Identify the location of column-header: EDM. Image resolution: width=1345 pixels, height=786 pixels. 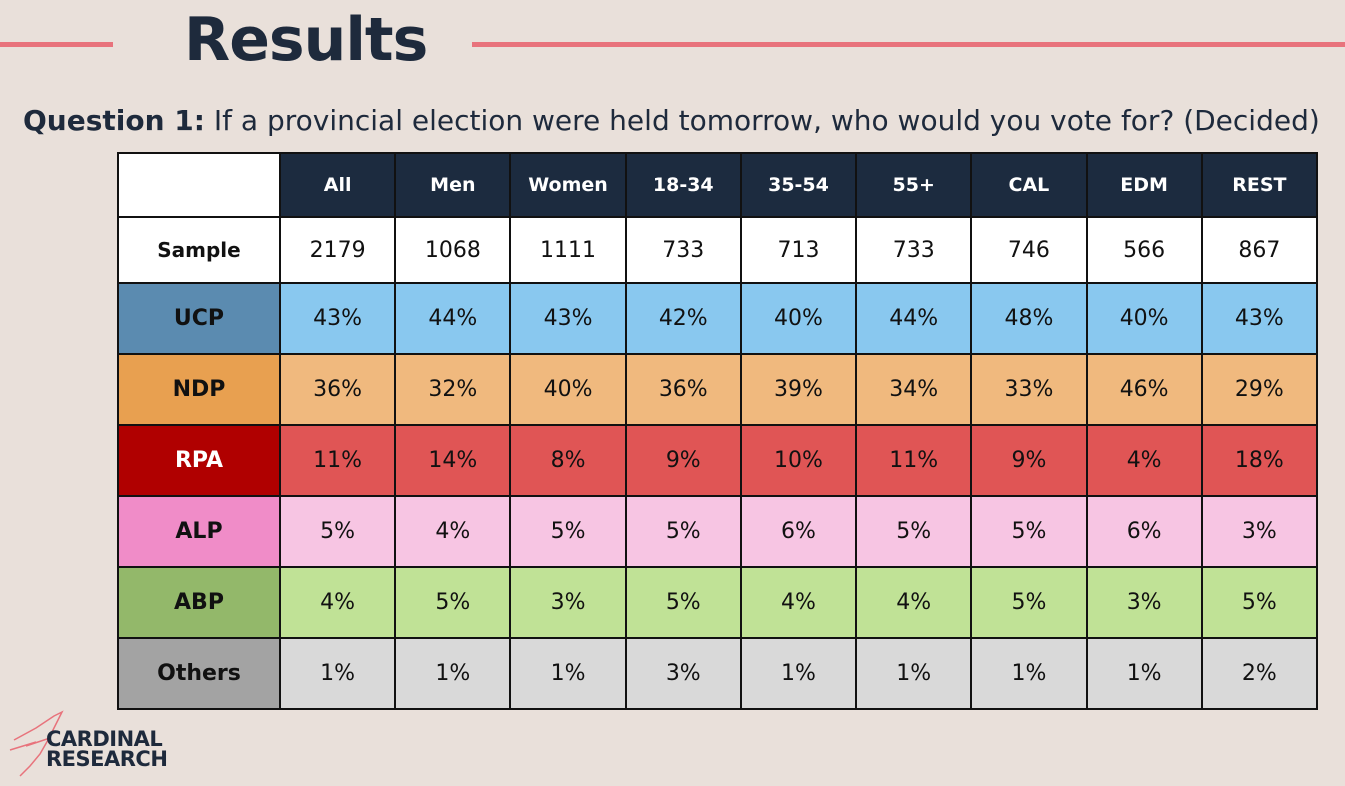
(1144, 185).